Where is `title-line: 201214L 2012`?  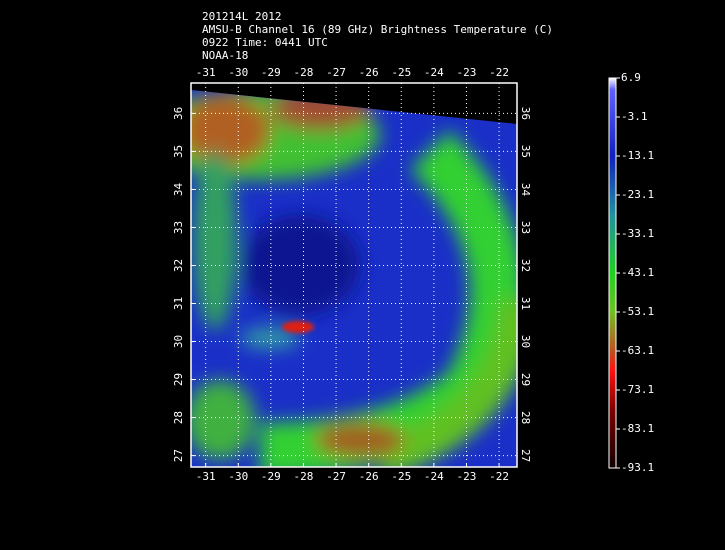
title-line: 201214L 2012 is located at coordinates (241, 16).